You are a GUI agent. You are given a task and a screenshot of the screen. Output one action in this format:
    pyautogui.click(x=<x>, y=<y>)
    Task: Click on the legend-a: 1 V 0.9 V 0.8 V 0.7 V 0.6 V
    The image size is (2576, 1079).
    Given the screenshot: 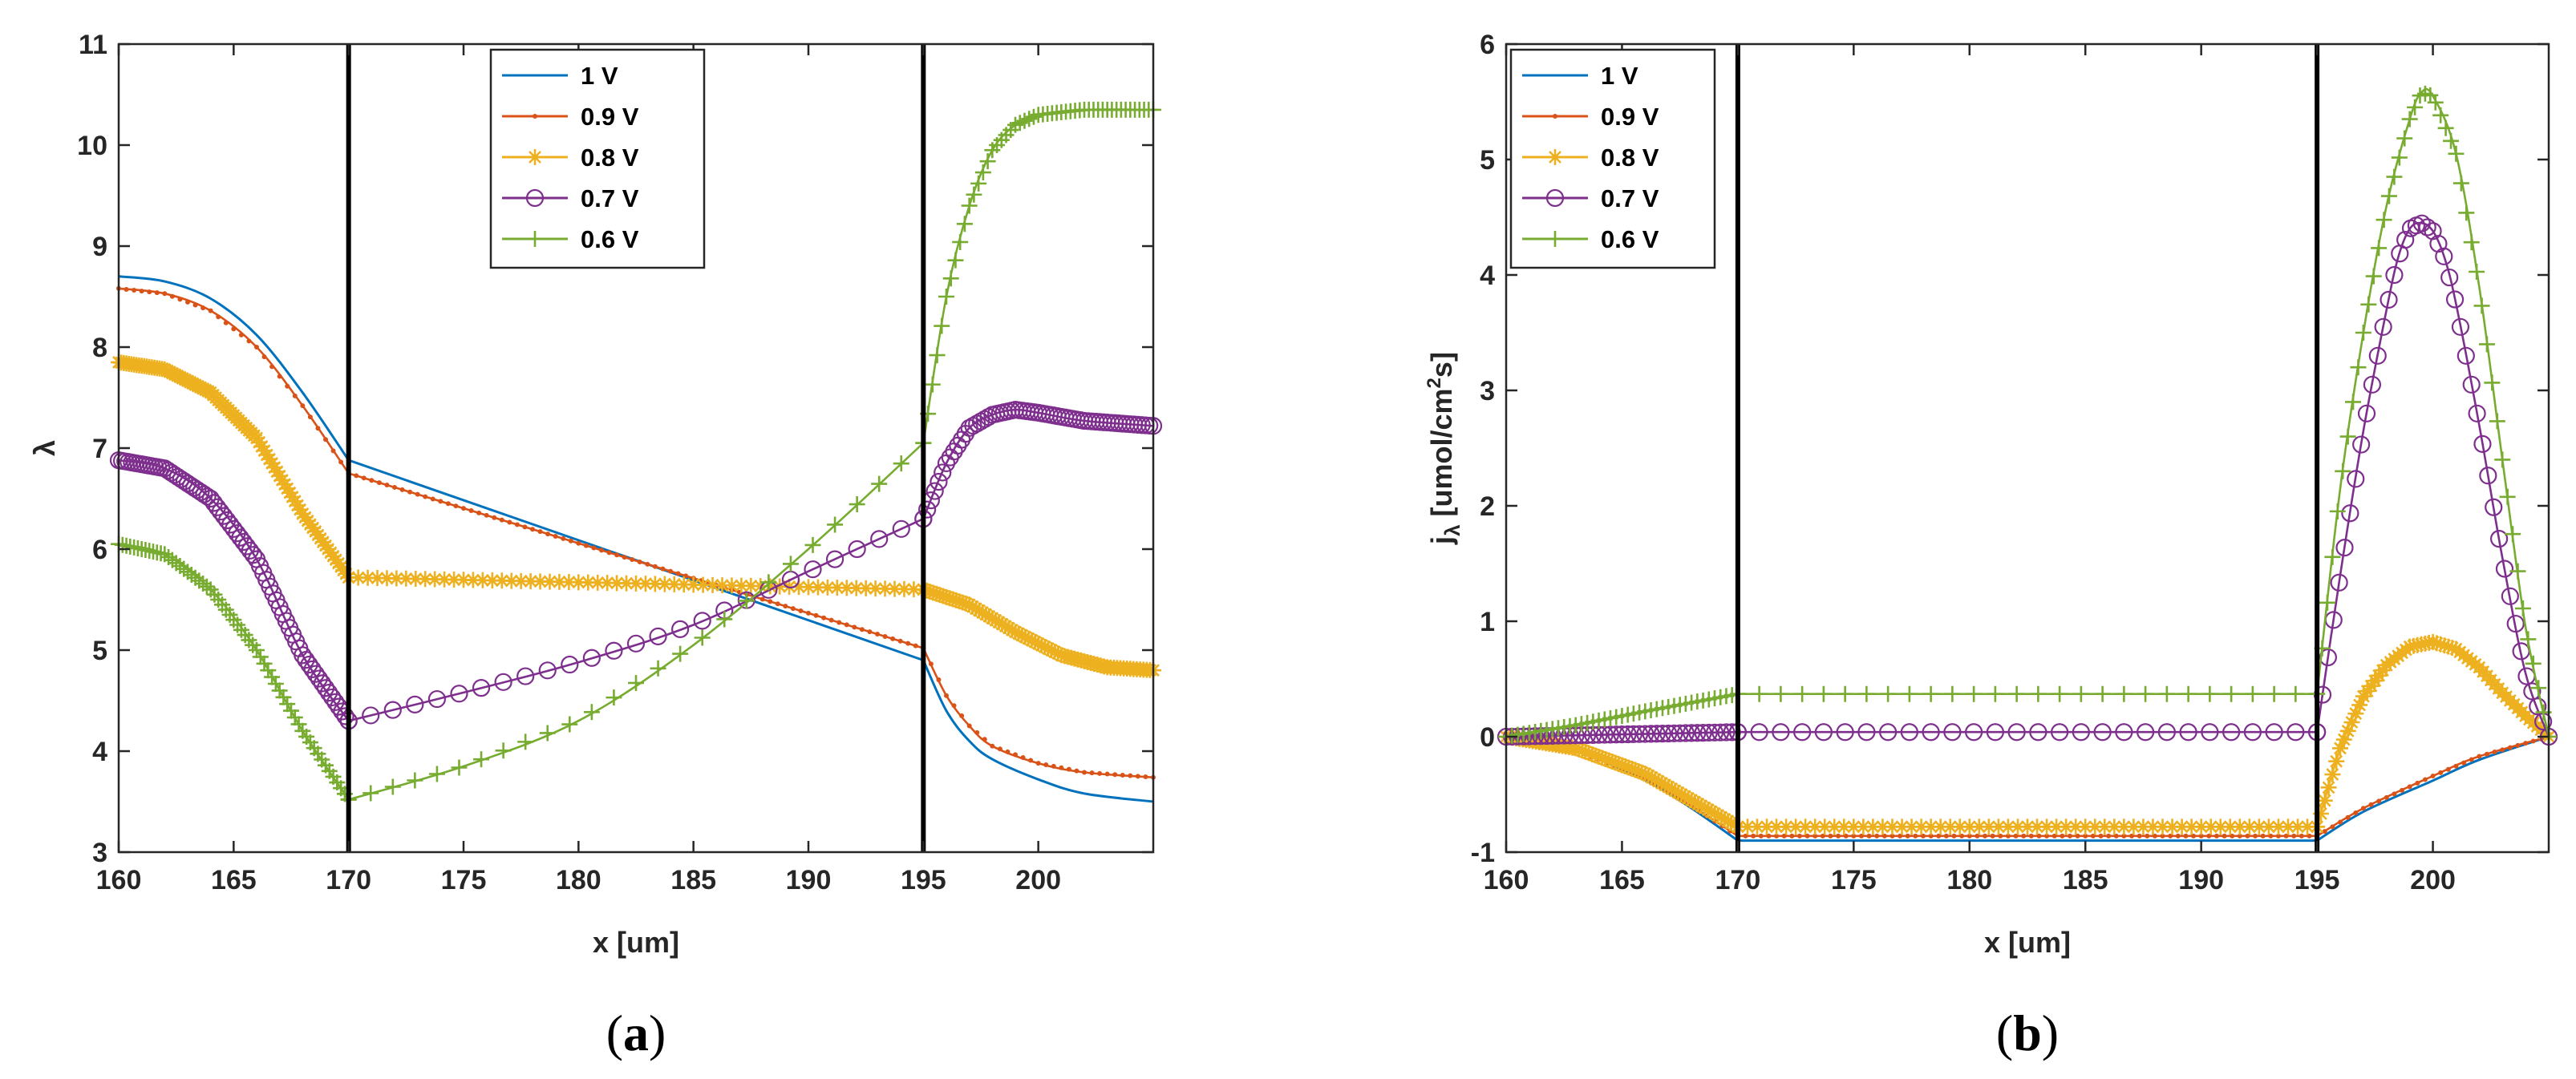 What is the action you would take?
    pyautogui.click(x=597, y=158)
    